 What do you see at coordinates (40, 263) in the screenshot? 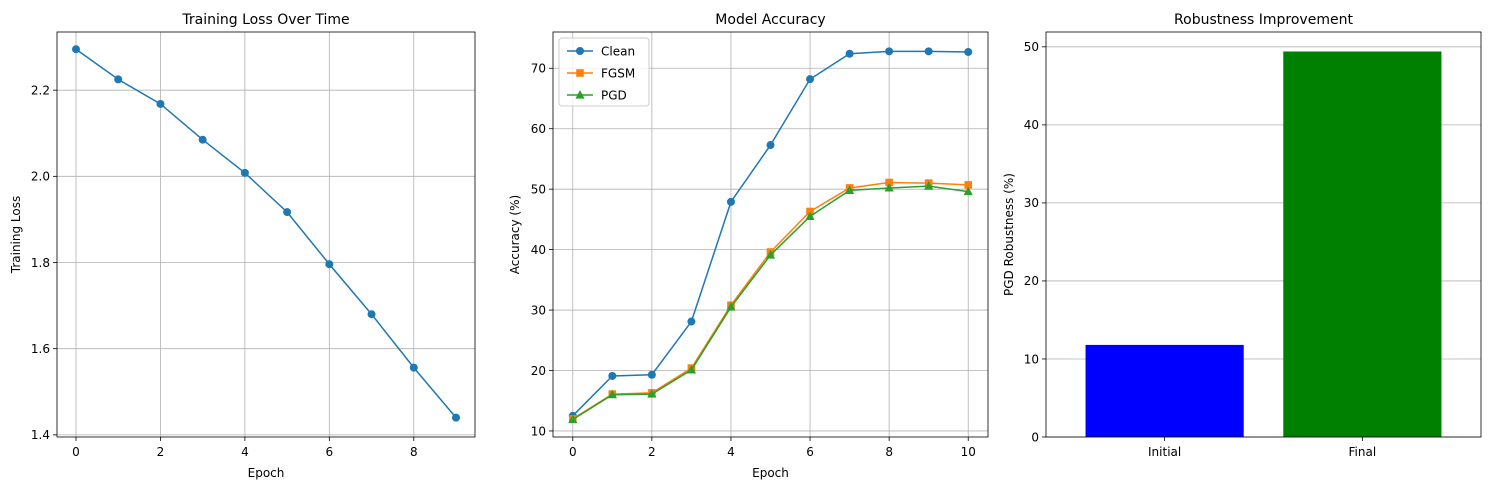
I see `y-tick-label: 1.8` at bounding box center [40, 263].